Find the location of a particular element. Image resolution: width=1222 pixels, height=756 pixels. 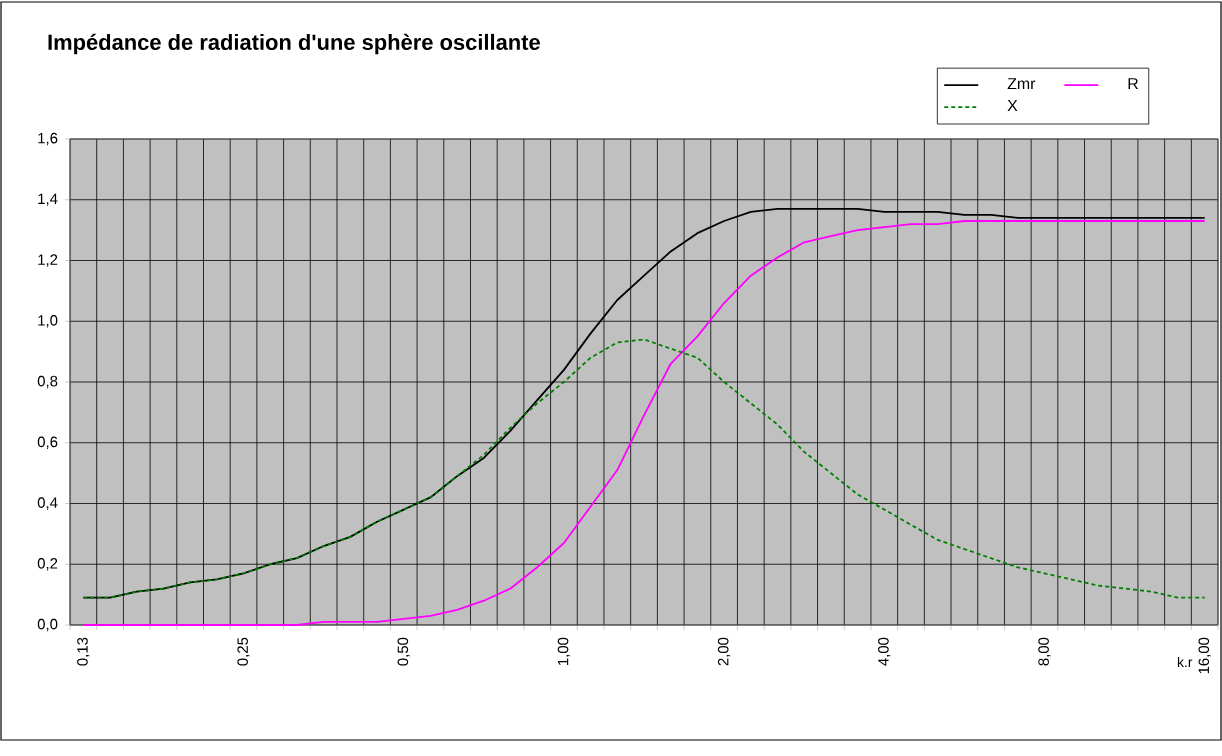

y-tick-label: 0,4 is located at coordinates (47, 503).